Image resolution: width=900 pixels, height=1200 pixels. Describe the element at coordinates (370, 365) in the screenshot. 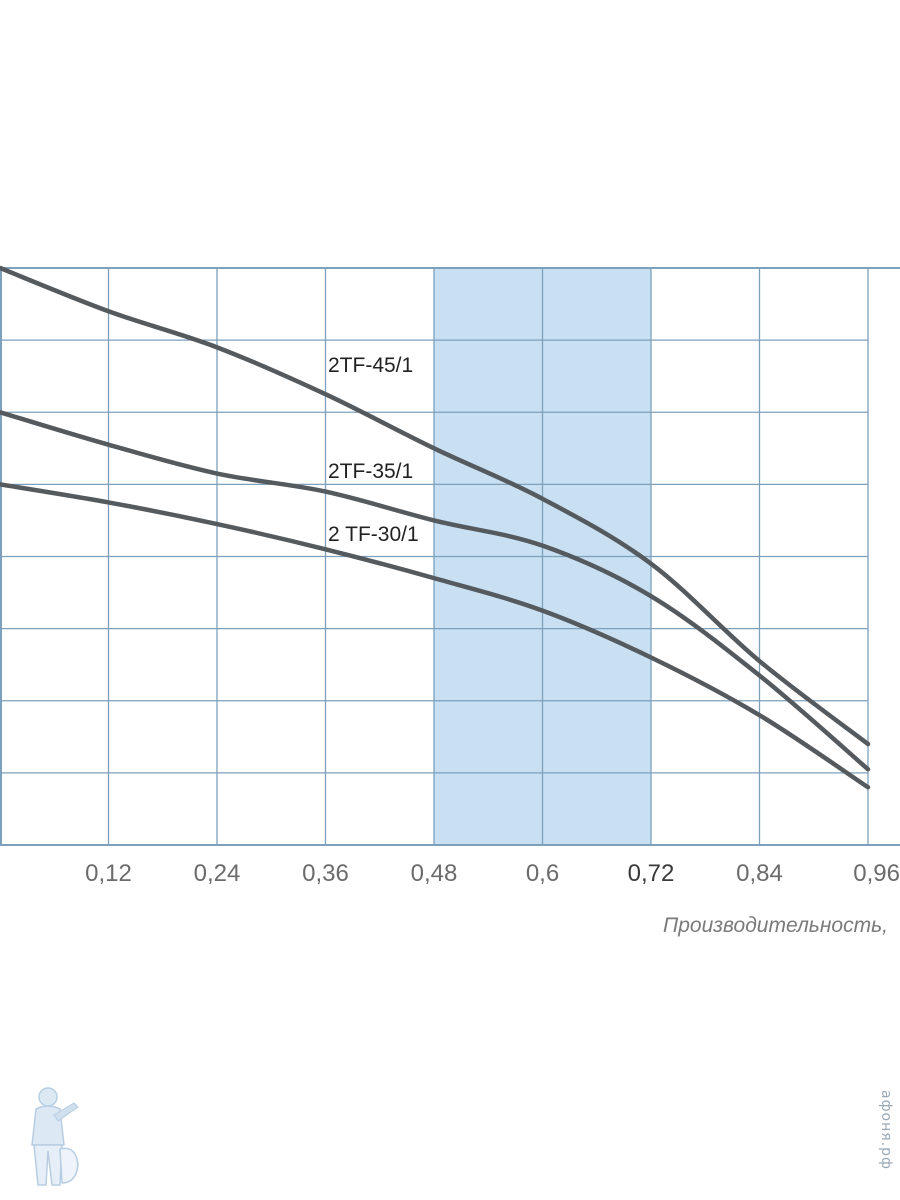

I see `series-label: 2TF-45/1` at that location.